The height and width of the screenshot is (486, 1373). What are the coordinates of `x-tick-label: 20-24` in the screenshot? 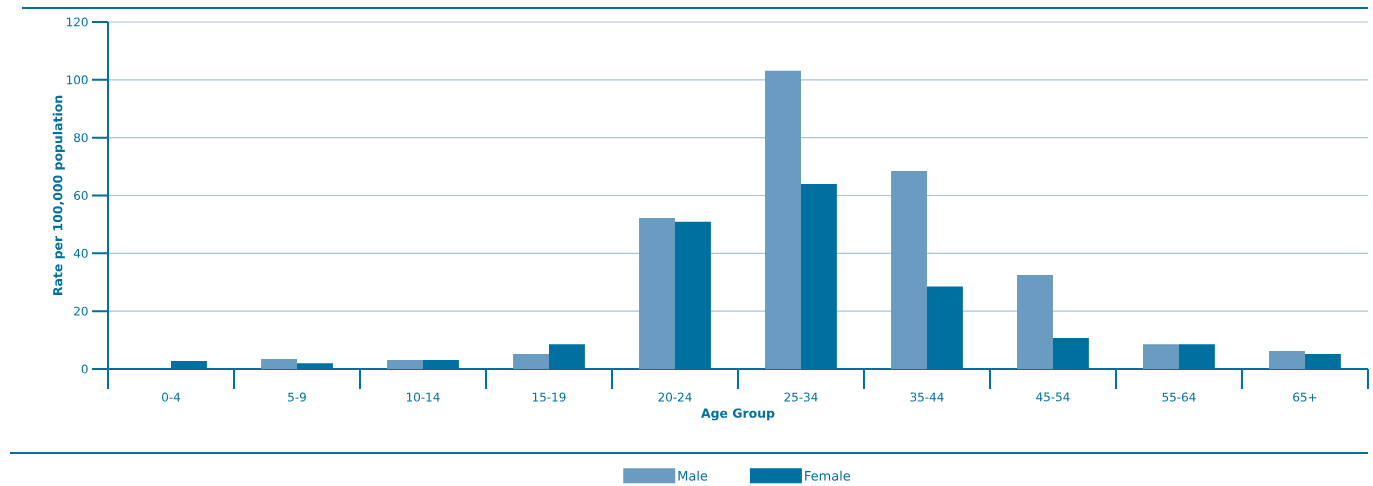 It's located at (675, 397).